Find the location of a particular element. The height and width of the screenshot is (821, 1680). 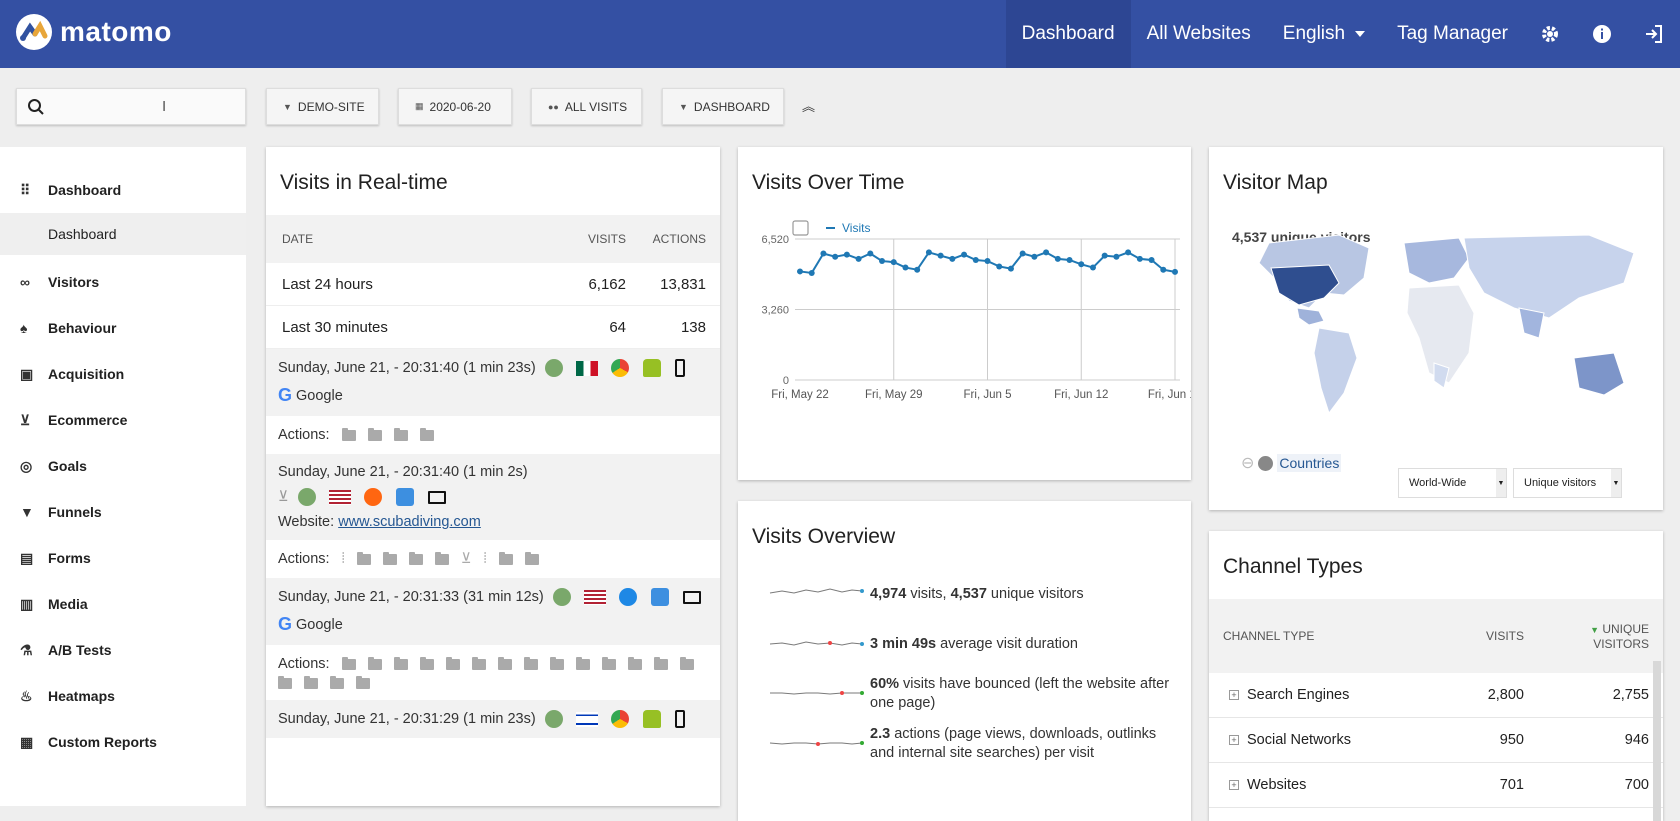

region-select: World-Wide ▼ is located at coordinates (1452, 483).